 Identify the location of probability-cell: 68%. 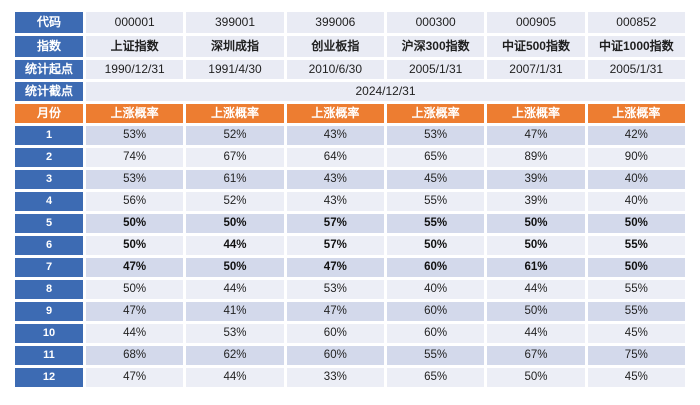
(135, 355).